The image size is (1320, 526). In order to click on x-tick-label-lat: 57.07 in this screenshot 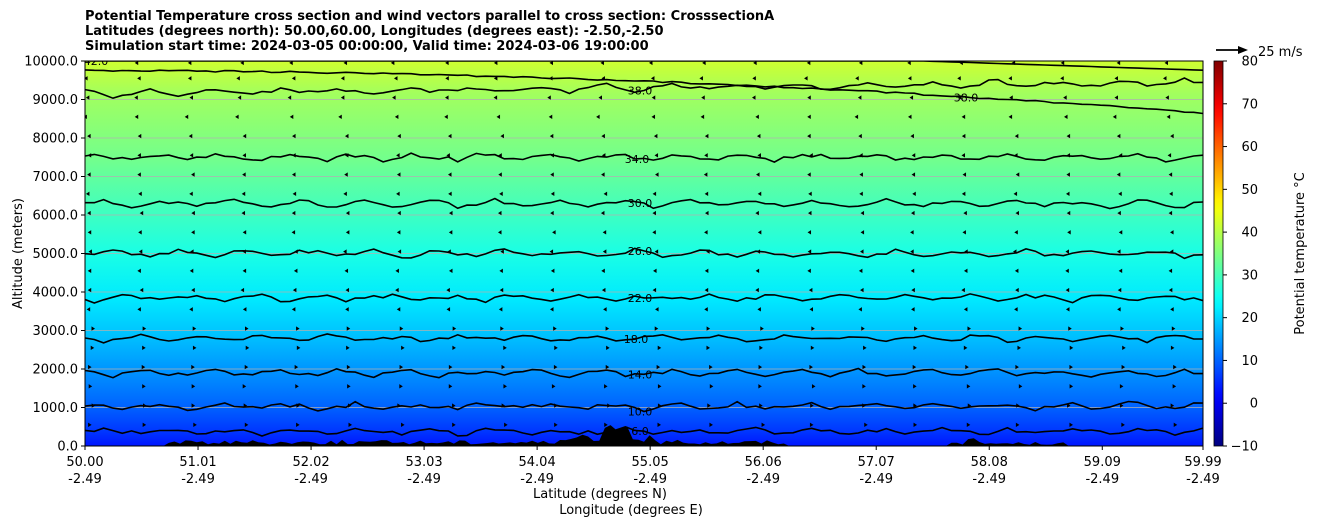, I will do `click(876, 462)`.